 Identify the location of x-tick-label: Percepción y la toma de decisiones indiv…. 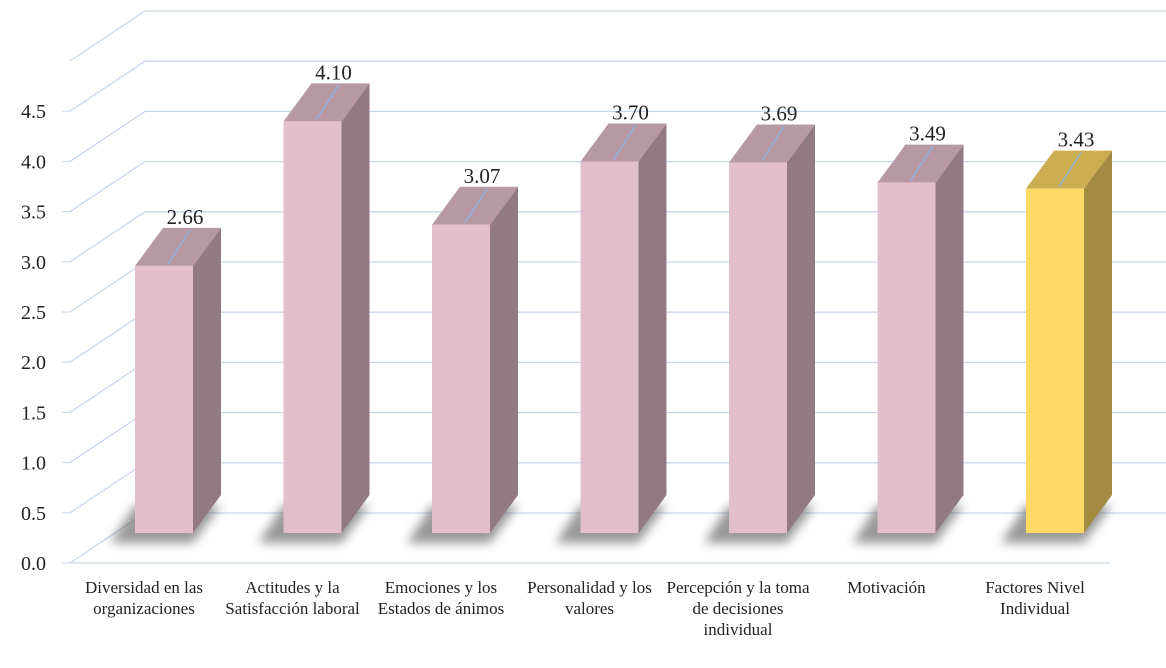
(738, 608).